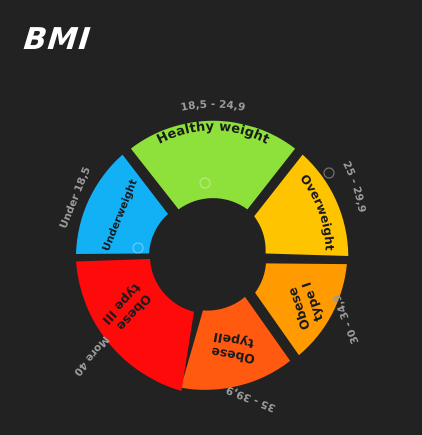  I want to click on underweight-segment, so click(122, 204).